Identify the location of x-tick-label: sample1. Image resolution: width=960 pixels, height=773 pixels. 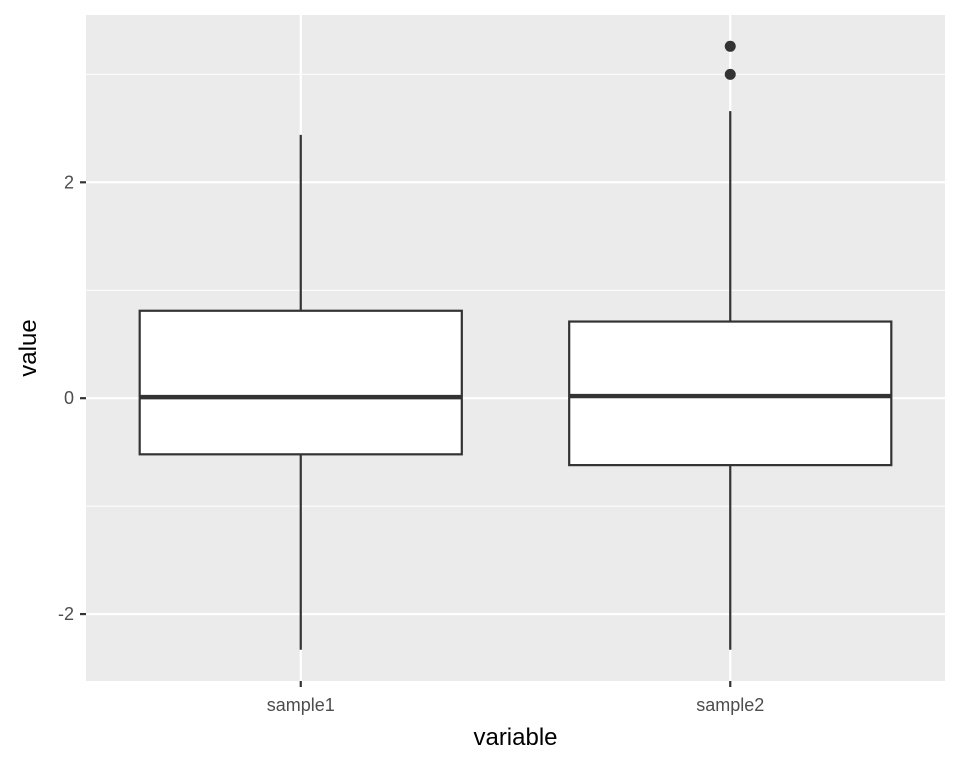
(301, 705).